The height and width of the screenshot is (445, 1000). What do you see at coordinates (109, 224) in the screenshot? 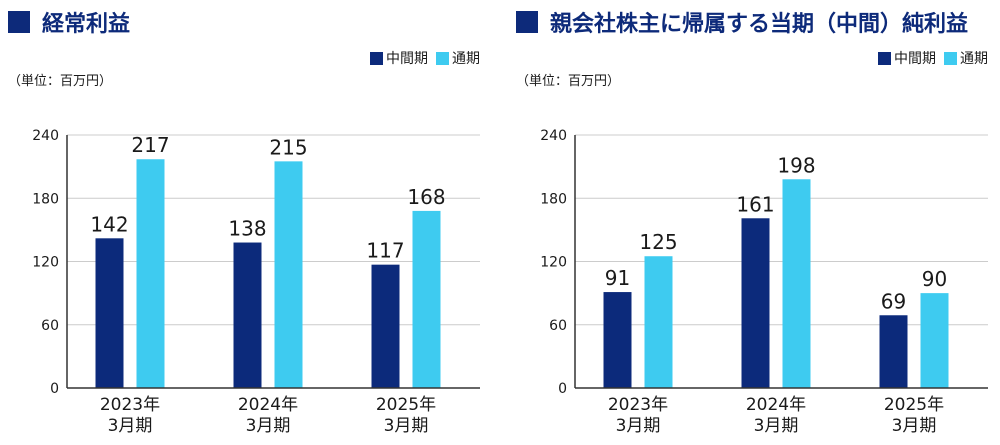
I see `data-label: 142` at bounding box center [109, 224].